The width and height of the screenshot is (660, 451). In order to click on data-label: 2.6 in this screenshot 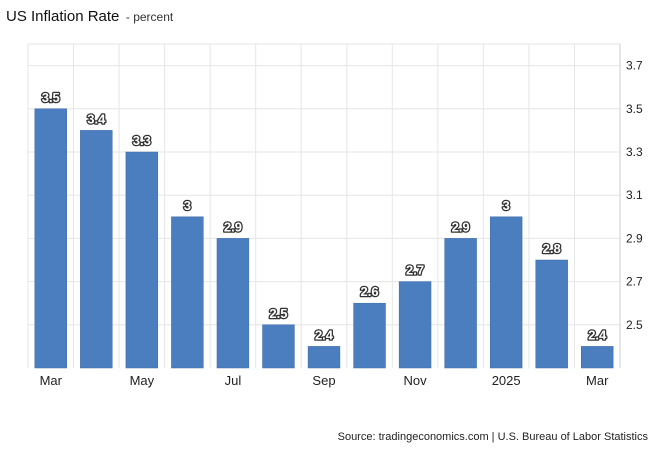, I will do `click(369, 291)`.